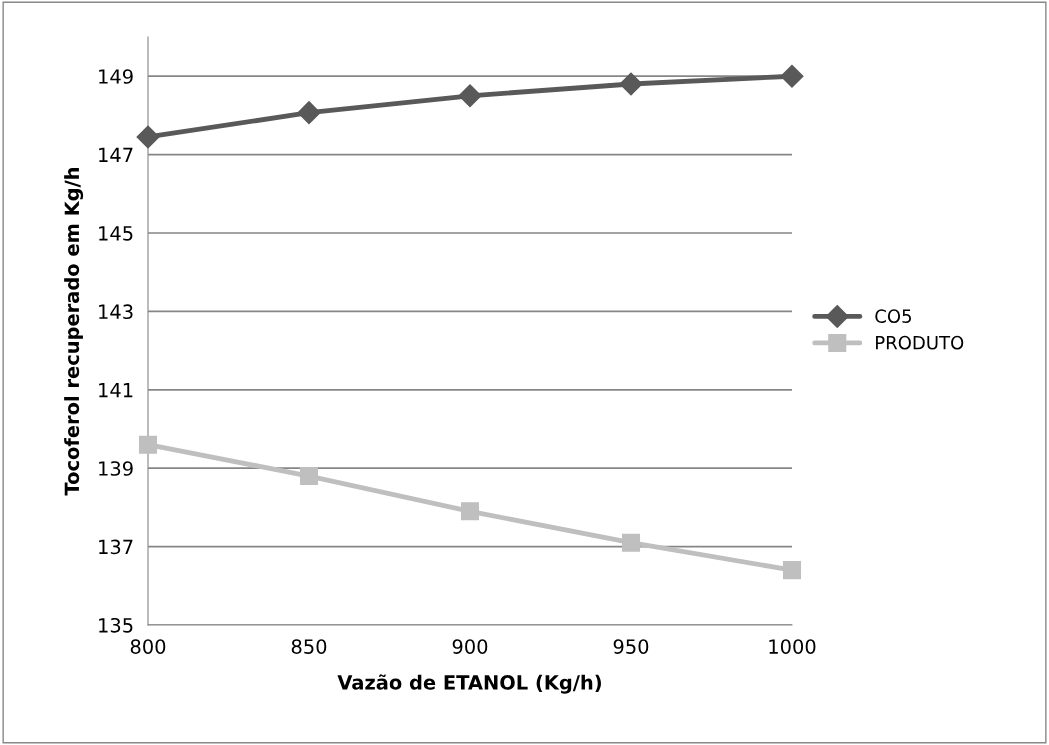 The image size is (1049, 745). Describe the element at coordinates (116, 468) in the screenshot. I see `y-tick-label: 139` at that location.